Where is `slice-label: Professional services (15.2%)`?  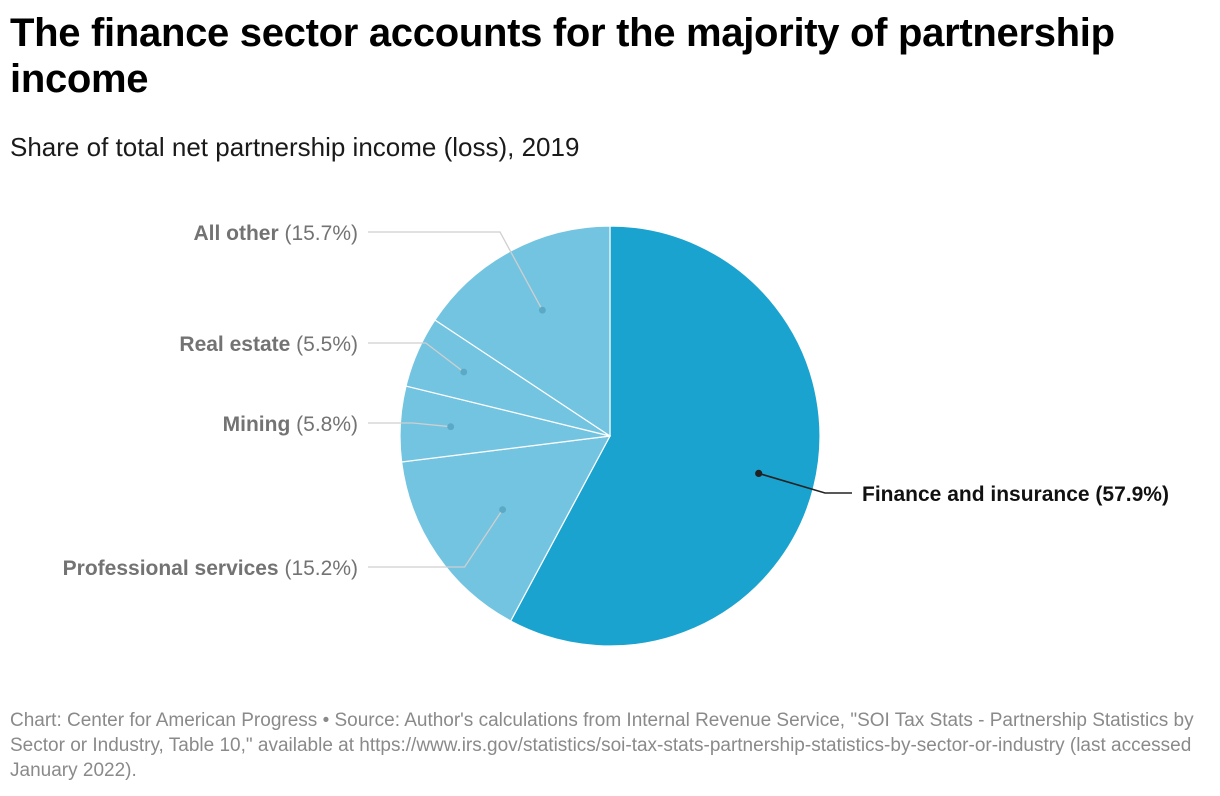 slice-label: Professional services (15.2%) is located at coordinates (210, 568).